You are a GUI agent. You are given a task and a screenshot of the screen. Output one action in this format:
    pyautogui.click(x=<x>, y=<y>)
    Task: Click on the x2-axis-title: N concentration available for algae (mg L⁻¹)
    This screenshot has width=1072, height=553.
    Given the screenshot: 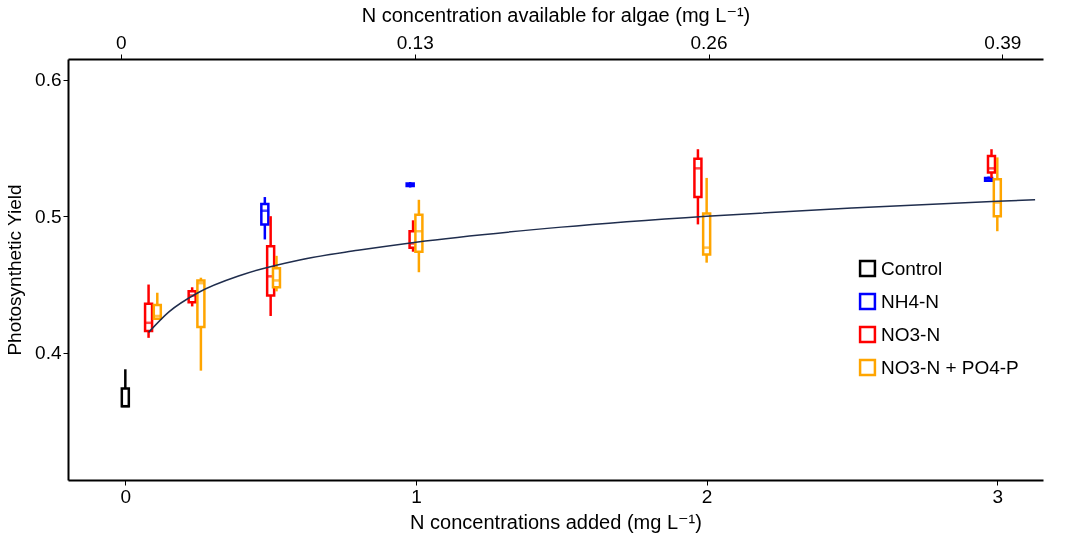 What is the action you would take?
    pyautogui.click(x=556, y=14)
    